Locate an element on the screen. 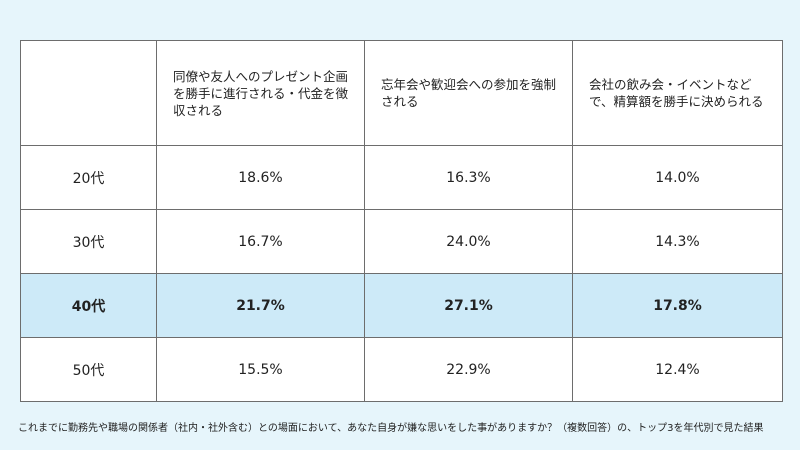 The width and height of the screenshot is (800, 450). value-cell: 21.7% is located at coordinates (260, 305).